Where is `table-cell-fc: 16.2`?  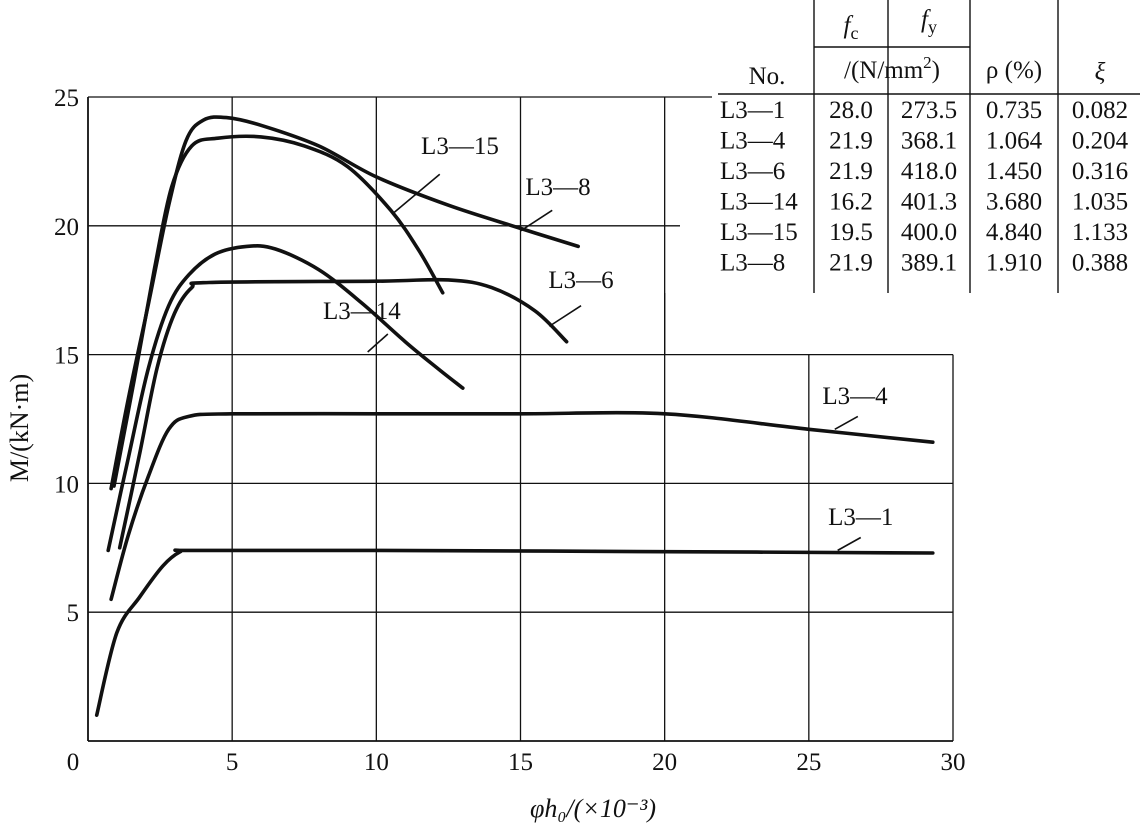
table-cell-fc: 16.2 is located at coordinates (851, 202).